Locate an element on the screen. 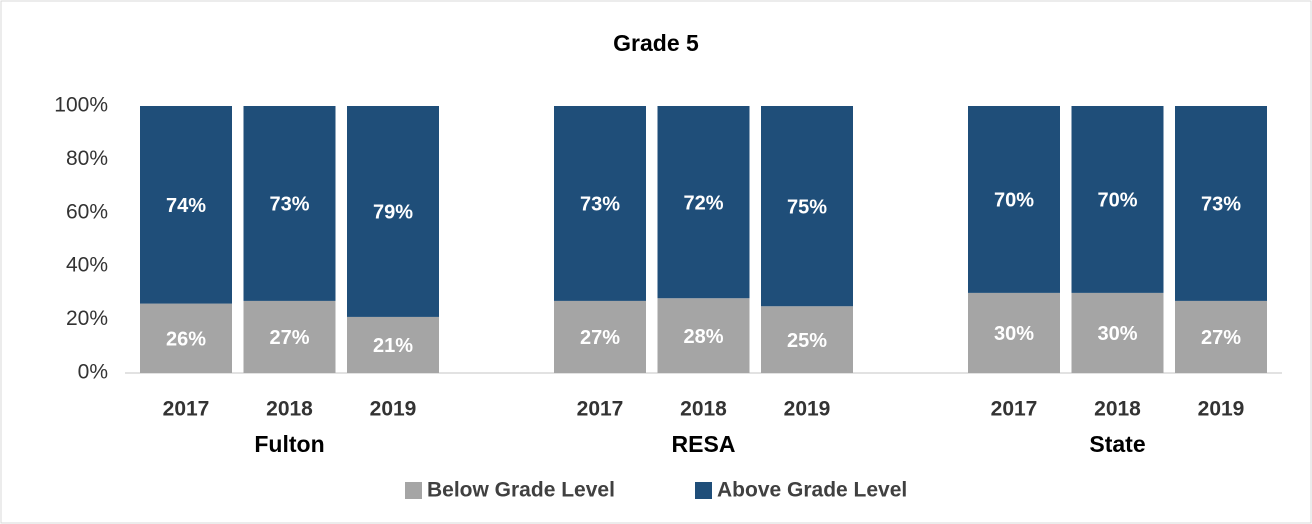 The height and width of the screenshot is (524, 1312). group-label: Fulton is located at coordinates (289, 444).